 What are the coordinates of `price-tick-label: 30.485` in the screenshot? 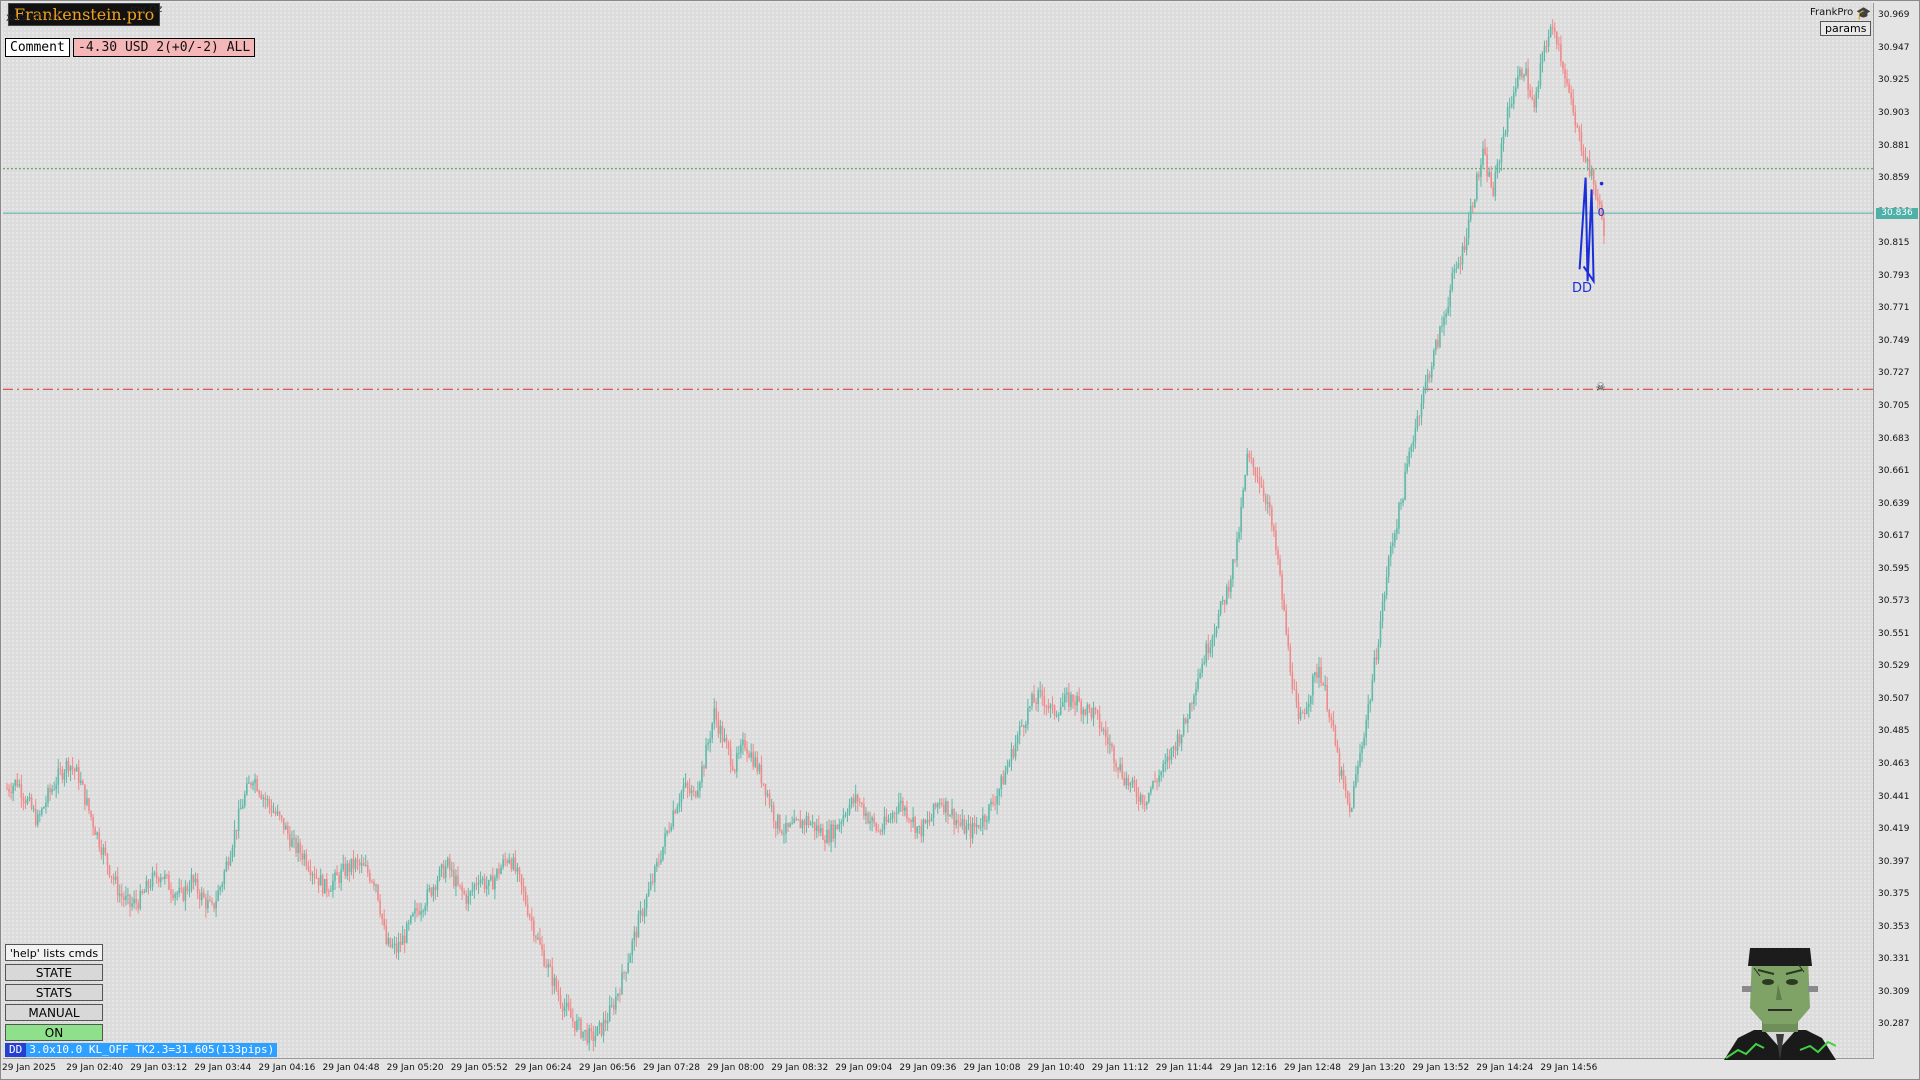 It's located at (1894, 731).